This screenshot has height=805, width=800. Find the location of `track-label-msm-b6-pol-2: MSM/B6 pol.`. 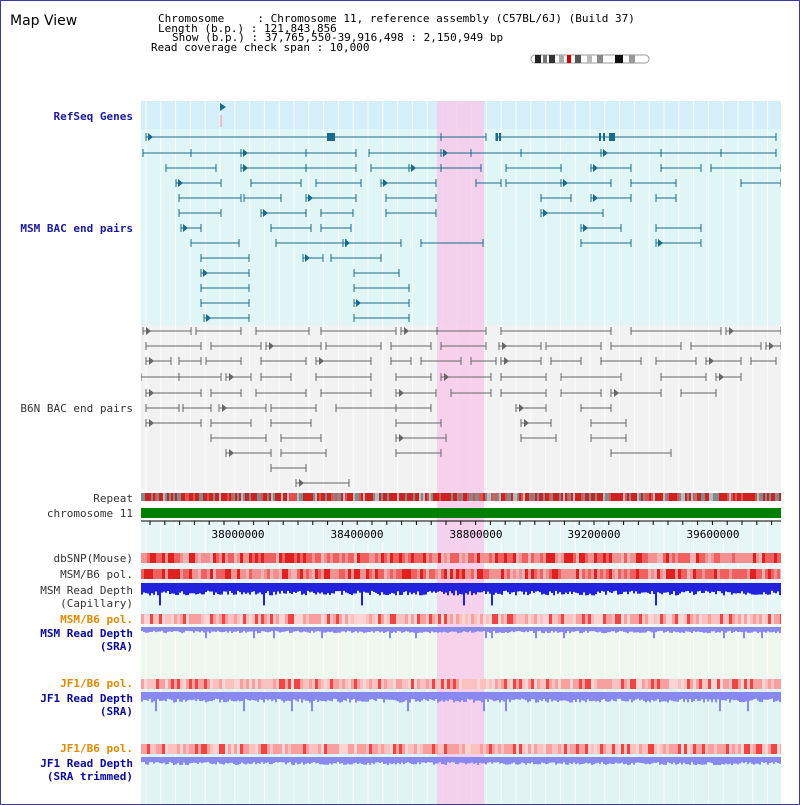

track-label-msm-b6-pol-2: MSM/B6 pol. is located at coordinates (96, 619).